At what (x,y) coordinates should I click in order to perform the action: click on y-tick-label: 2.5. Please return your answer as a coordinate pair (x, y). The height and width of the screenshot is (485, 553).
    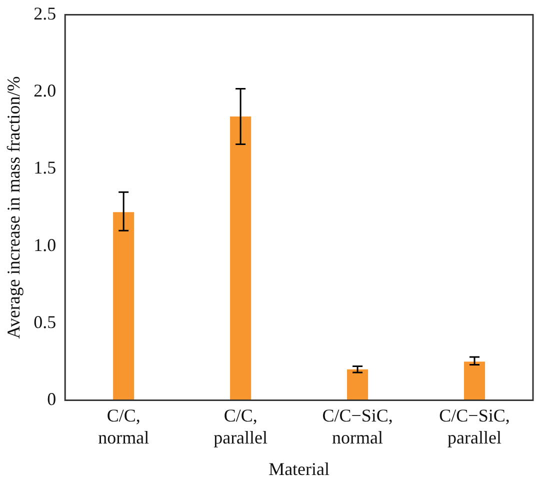
    Looking at the image, I should click on (45, 14).